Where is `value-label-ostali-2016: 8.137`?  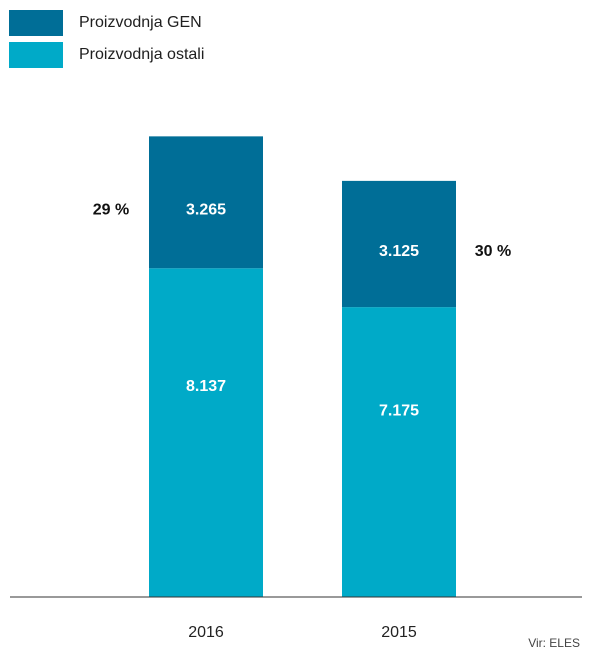
value-label-ostali-2016: 8.137 is located at coordinates (206, 386).